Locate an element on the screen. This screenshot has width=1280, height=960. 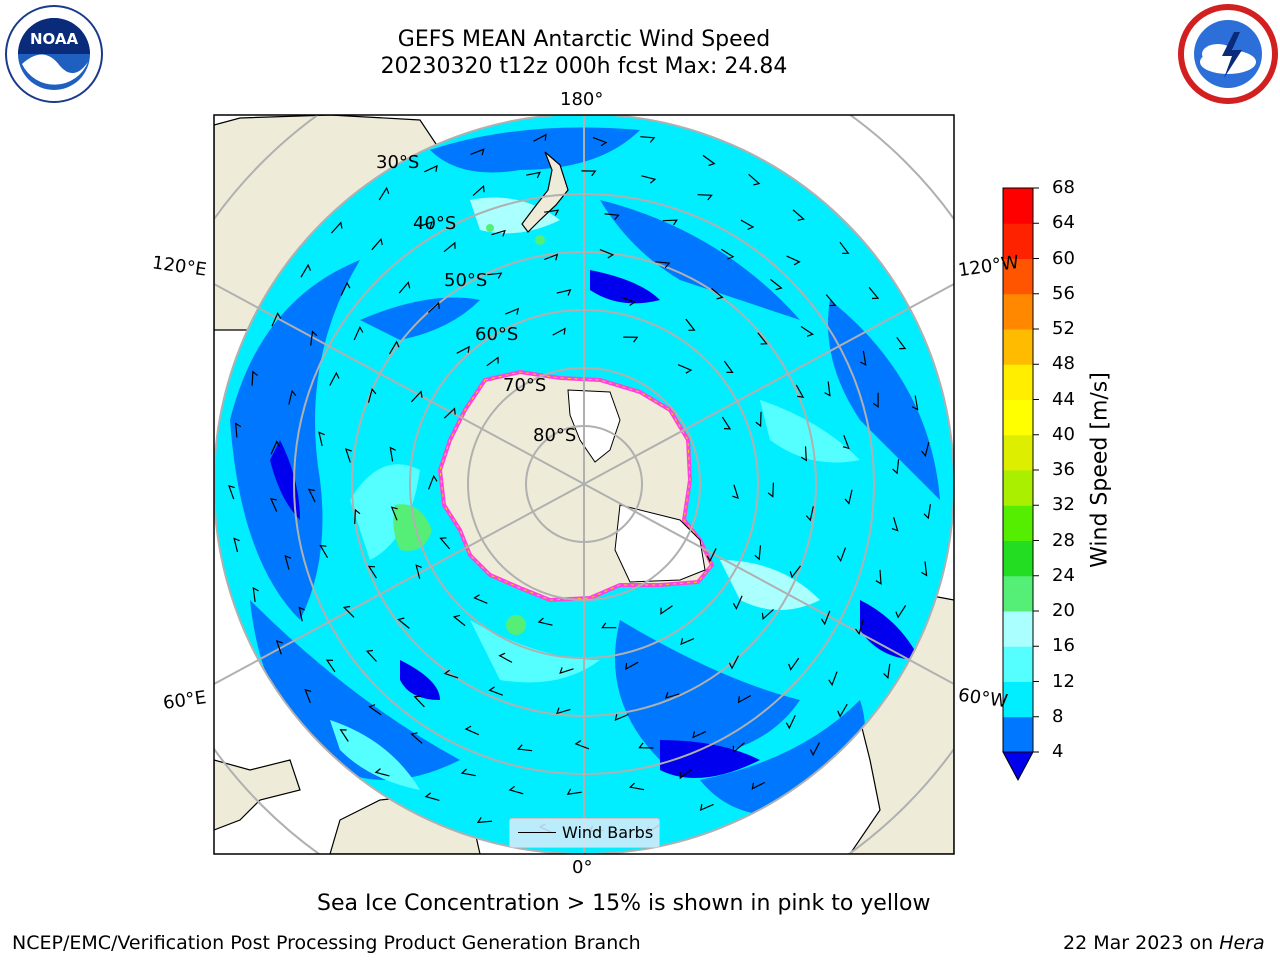
chart-title: GEFS MEAN Antarctic Wind Speed is located at coordinates (584, 39).